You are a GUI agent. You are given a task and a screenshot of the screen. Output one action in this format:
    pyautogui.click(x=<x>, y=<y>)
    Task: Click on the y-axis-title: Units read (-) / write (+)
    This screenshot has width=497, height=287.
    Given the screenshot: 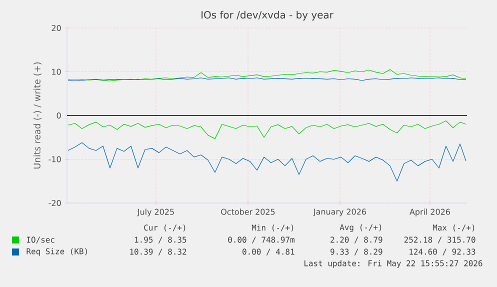 What is the action you would take?
    pyautogui.click(x=38, y=115)
    